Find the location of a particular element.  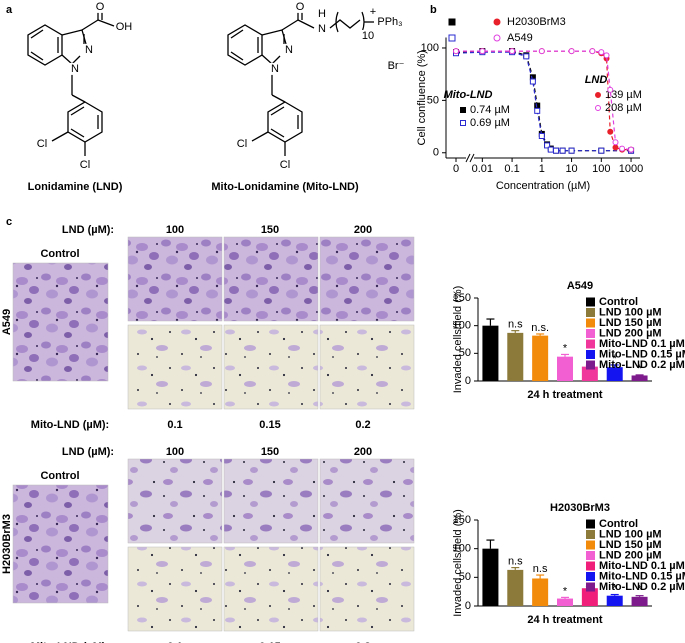

compound-name: Lonidamine (LND) is located at coordinates (75, 187).